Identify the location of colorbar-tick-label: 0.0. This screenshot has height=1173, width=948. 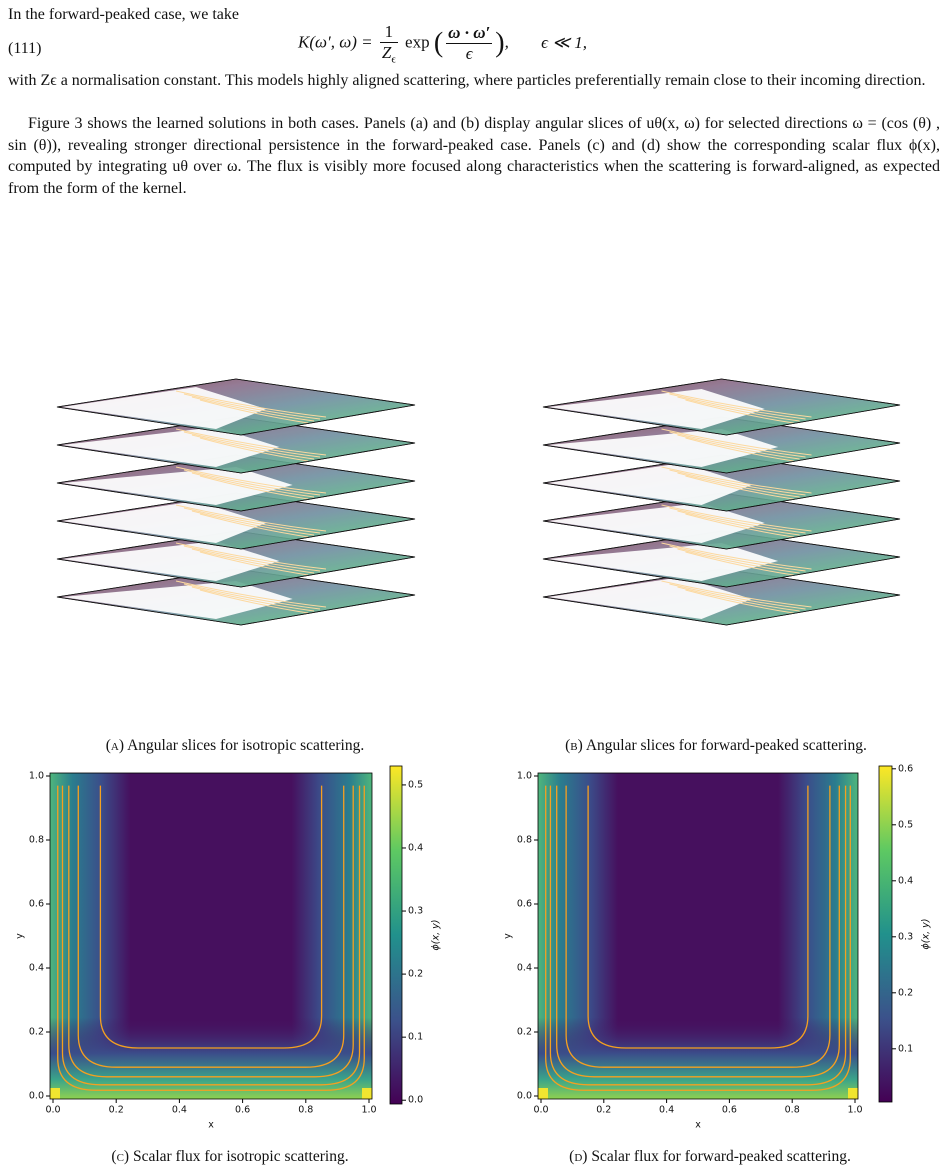
(415, 1100).